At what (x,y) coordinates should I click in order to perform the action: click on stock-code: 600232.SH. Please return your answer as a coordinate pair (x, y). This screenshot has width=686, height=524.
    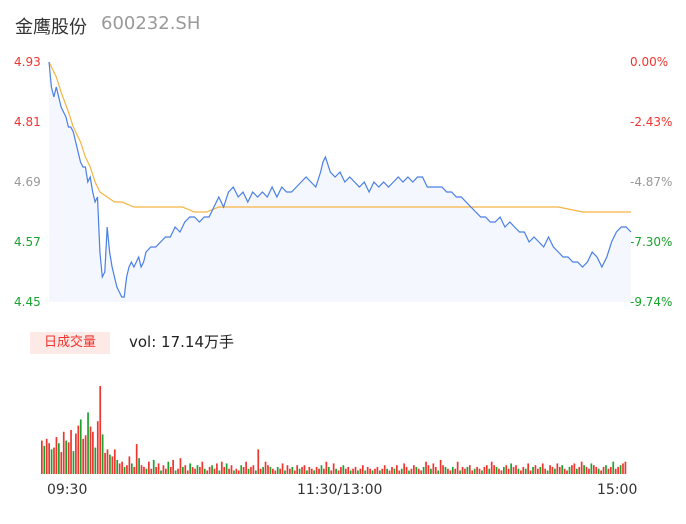
    Looking at the image, I should click on (151, 23).